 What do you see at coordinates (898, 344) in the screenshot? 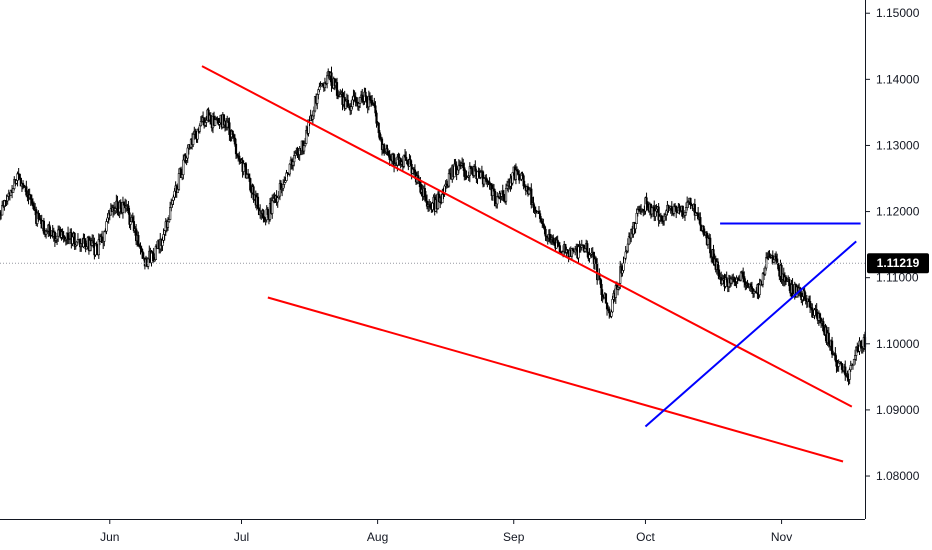
I see `price-tick-label: 1.10000` at bounding box center [898, 344].